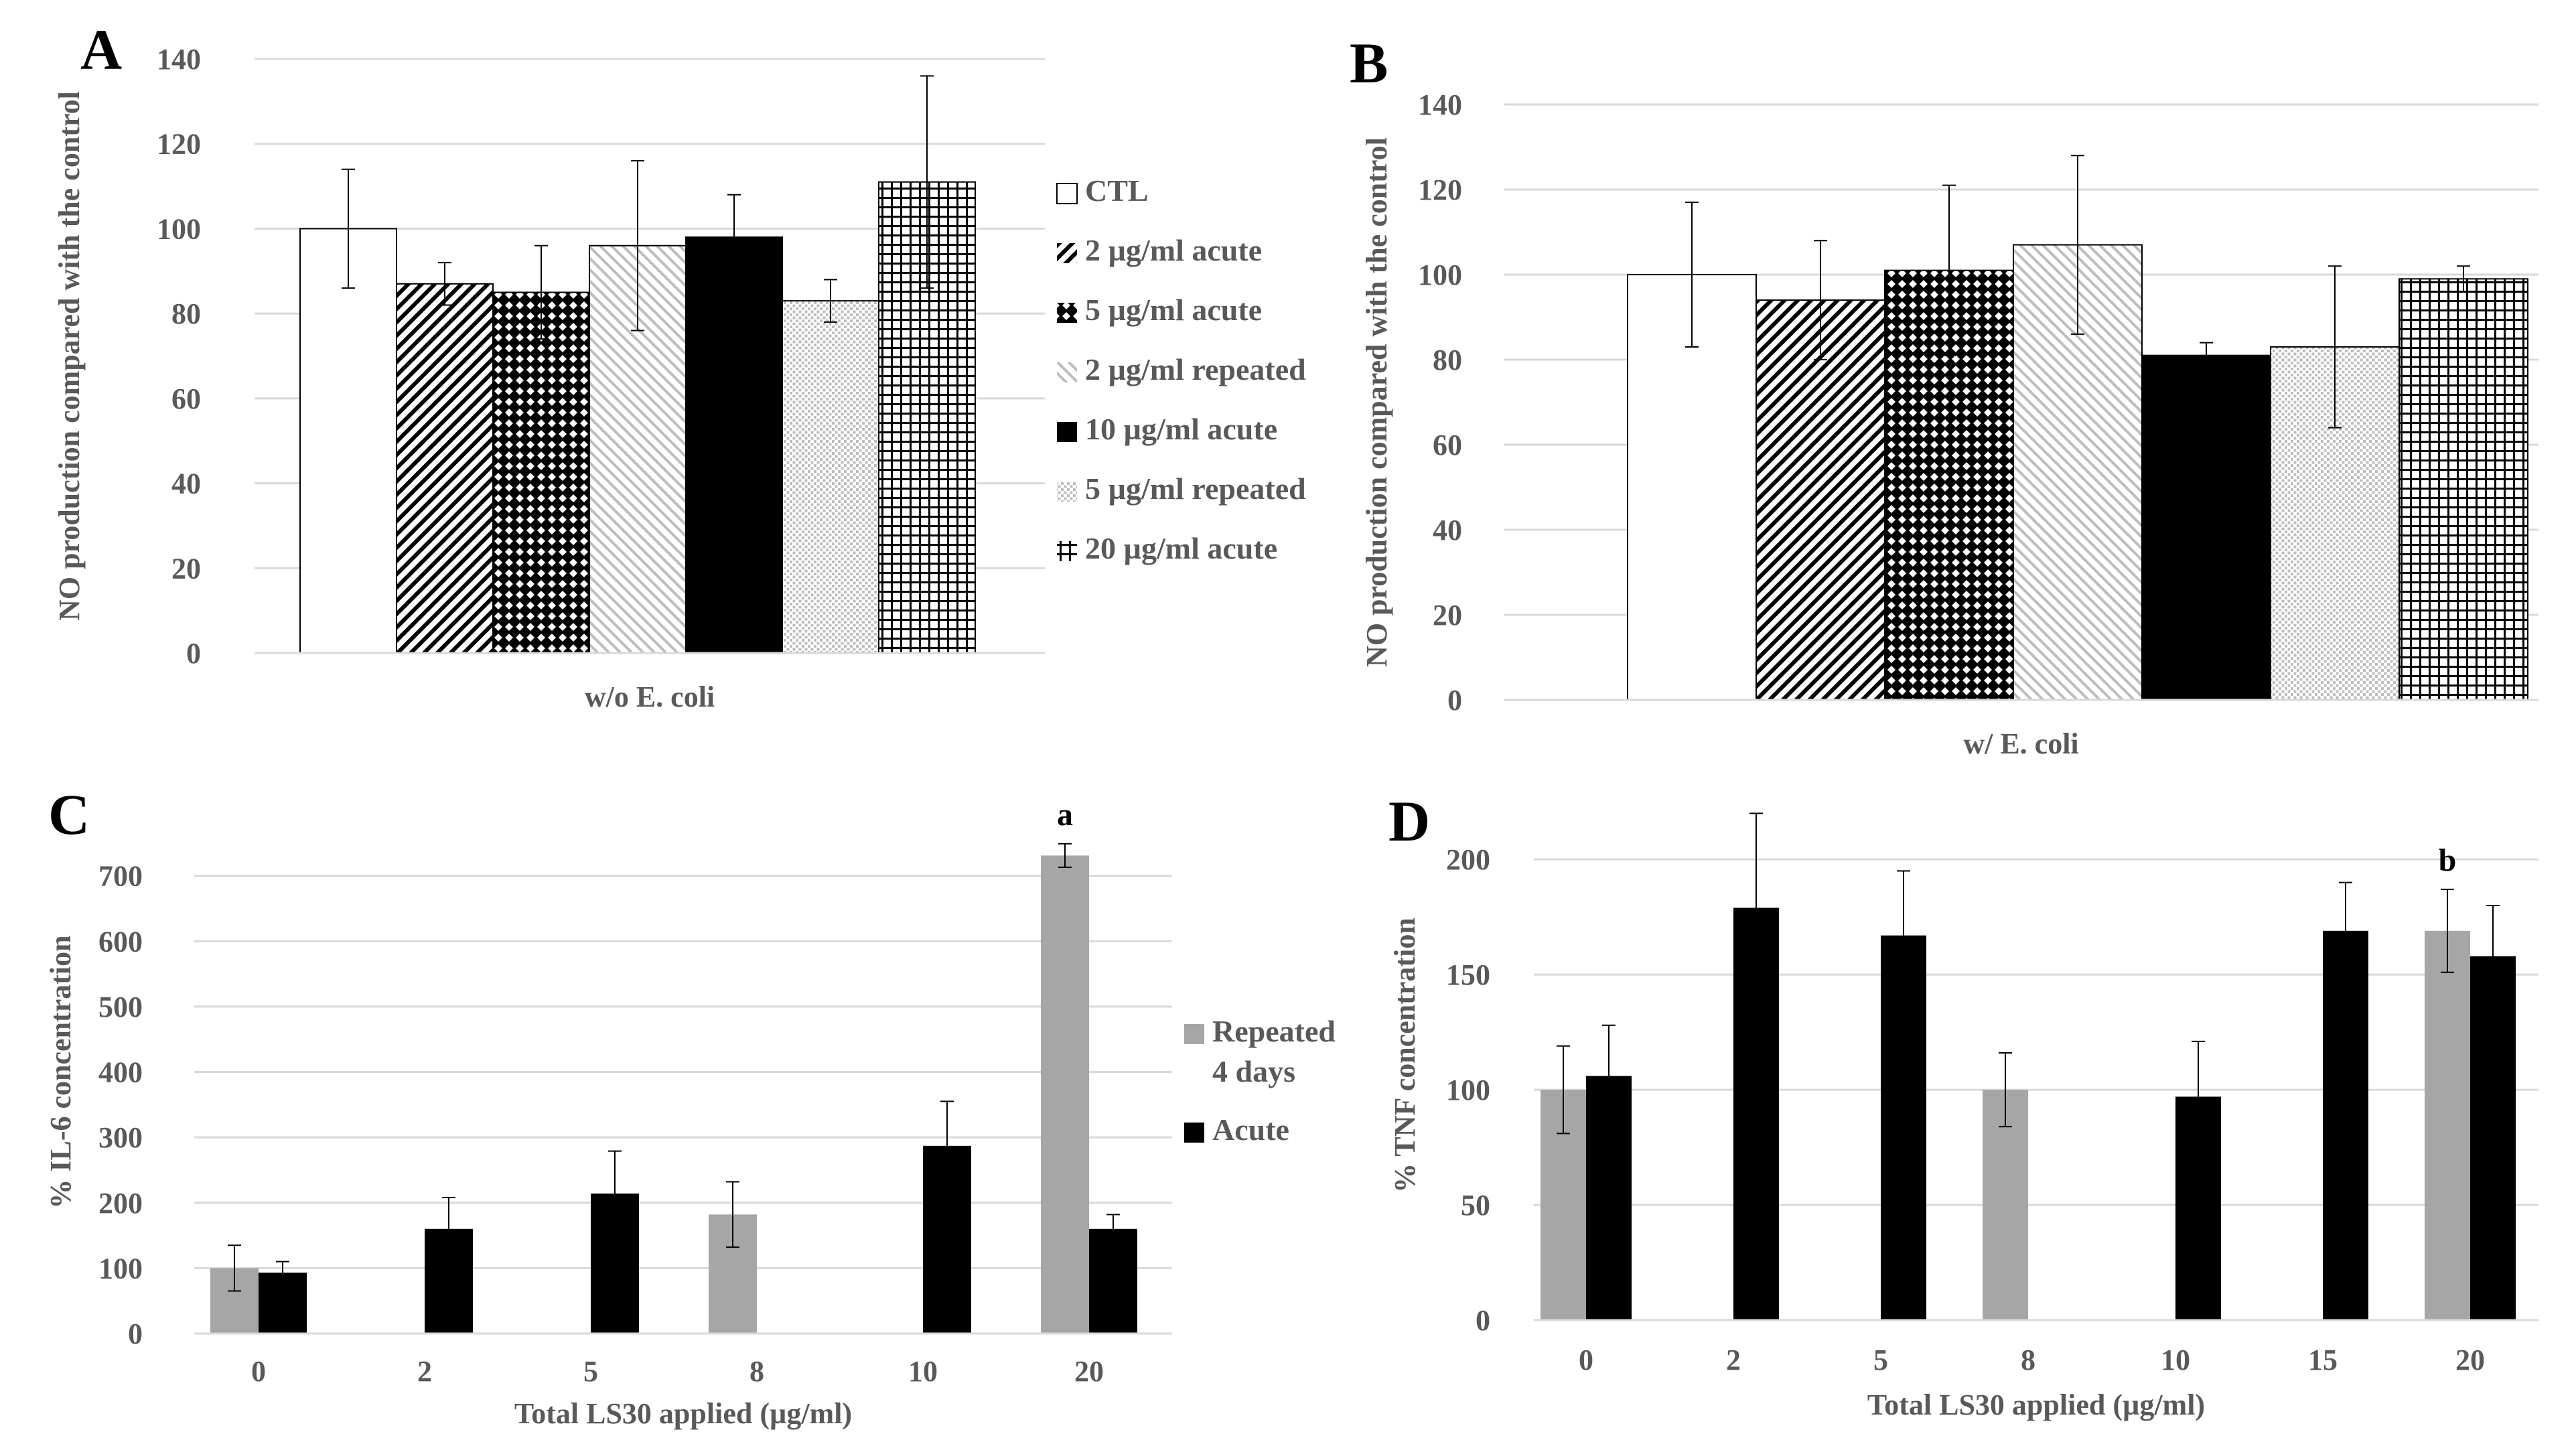  I want to click on legend-label: CTL, so click(1117, 190).